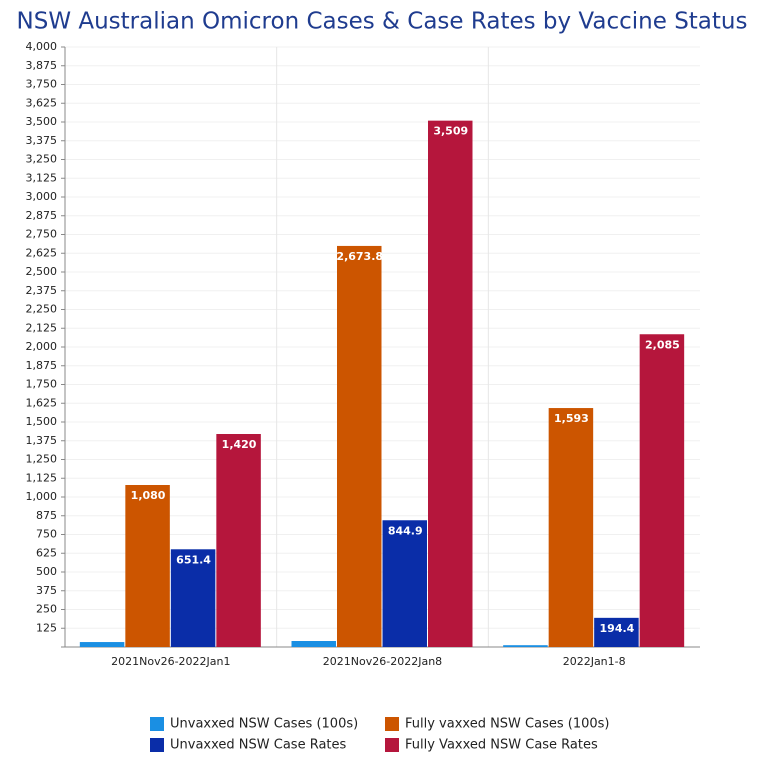 The height and width of the screenshot is (759, 768). What do you see at coordinates (42, 140) in the screenshot?
I see `y-tick-label: 3,375` at bounding box center [42, 140].